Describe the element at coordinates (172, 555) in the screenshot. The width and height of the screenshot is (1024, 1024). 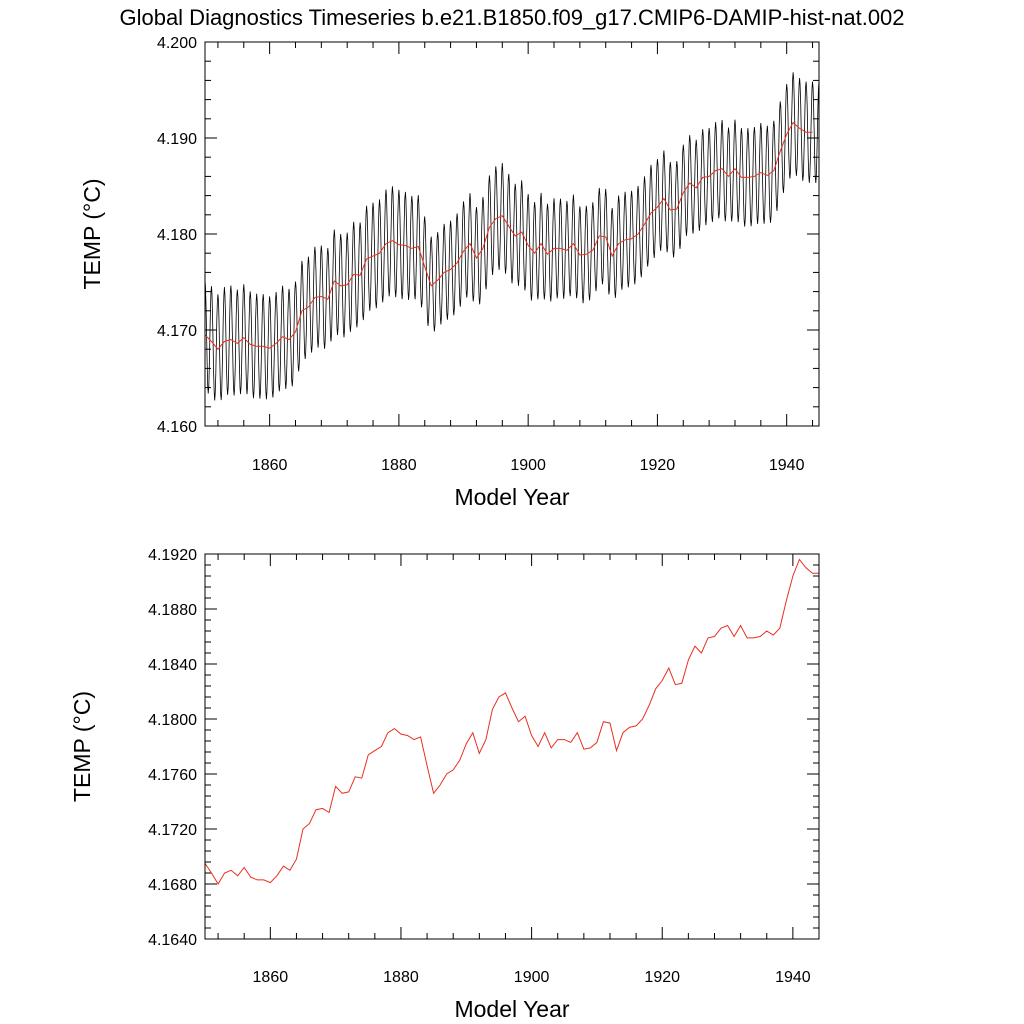
I see `y-tick-label: 4.1920` at that location.